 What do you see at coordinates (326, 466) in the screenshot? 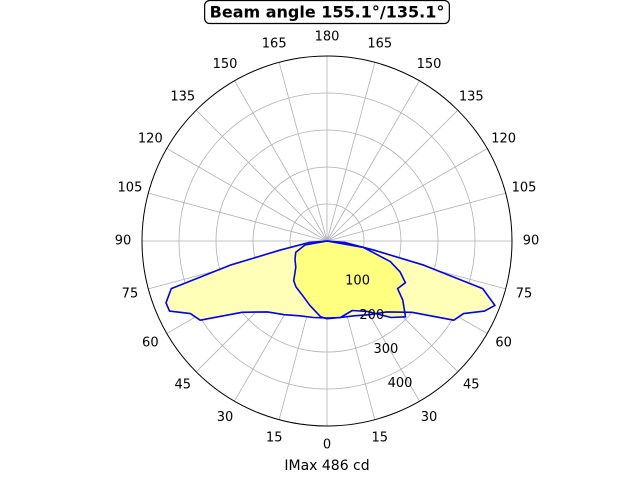
I see `x-axis-label: IMax 486 cd` at bounding box center [326, 466].